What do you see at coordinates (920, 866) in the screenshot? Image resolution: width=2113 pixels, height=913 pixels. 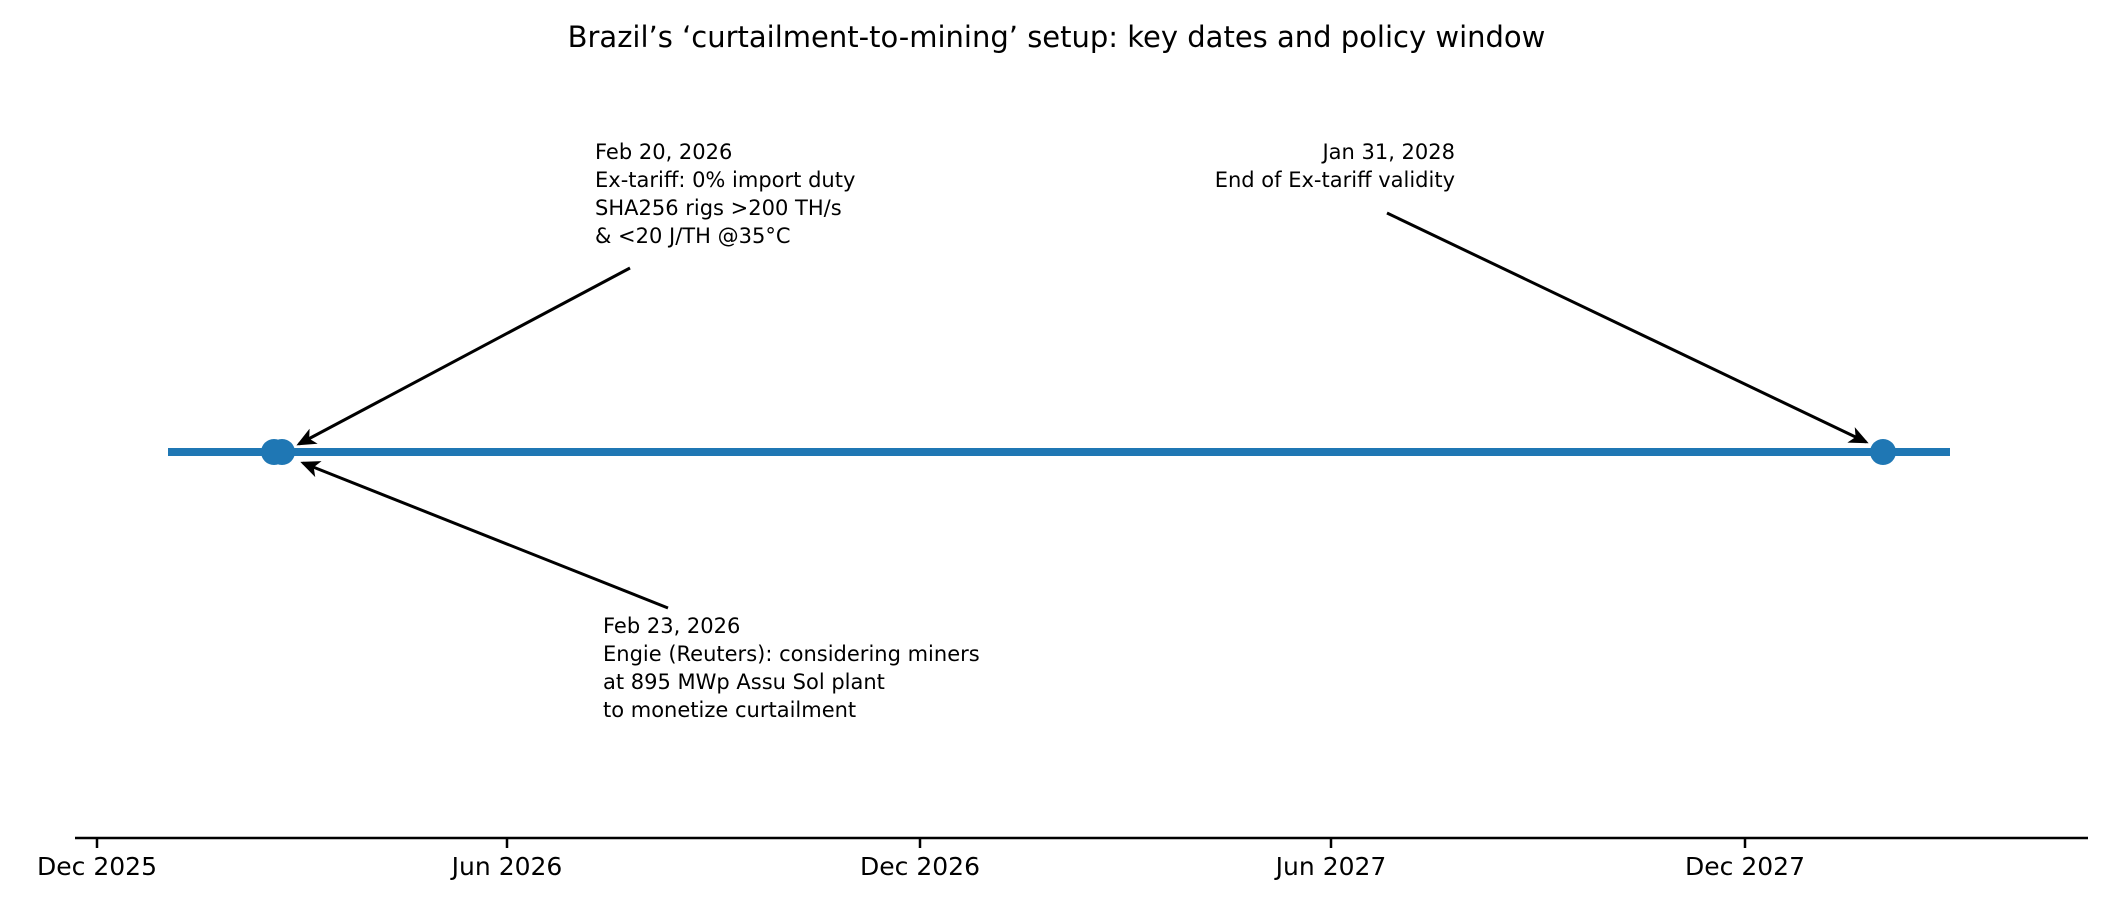 I see `x-tick-label-dec-2026: Dec 2026` at bounding box center [920, 866].